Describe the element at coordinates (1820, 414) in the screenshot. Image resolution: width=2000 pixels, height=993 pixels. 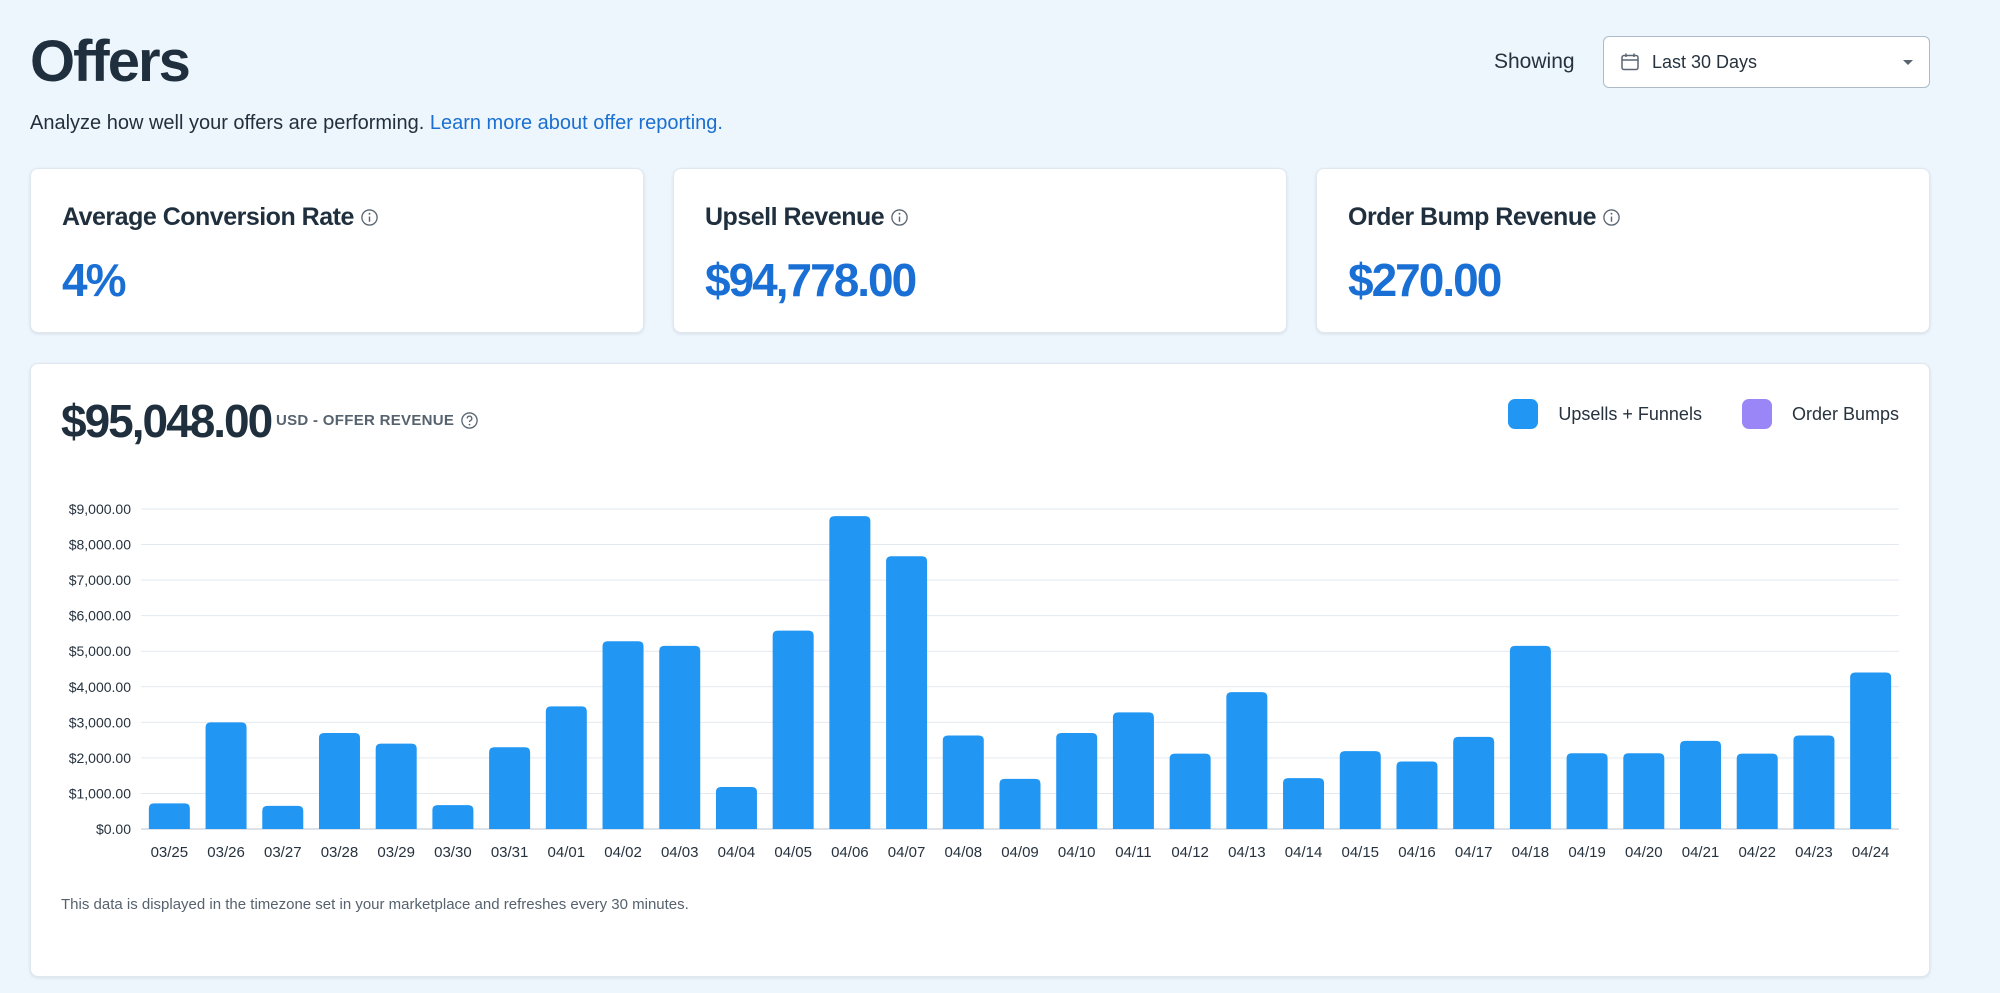
I see `legend-item-order-bumps: Order Bumps` at that location.